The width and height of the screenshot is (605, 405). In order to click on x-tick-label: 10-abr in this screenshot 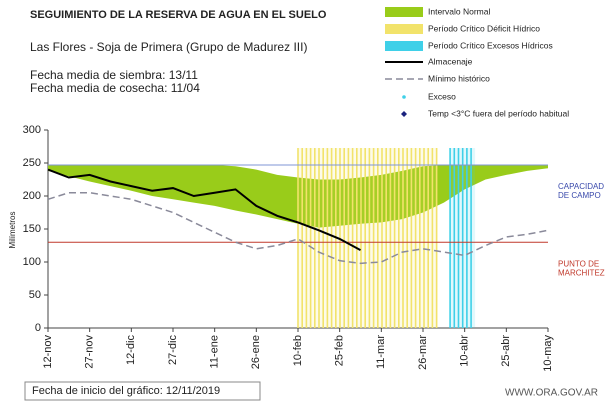, I will do `click(465, 351)`.